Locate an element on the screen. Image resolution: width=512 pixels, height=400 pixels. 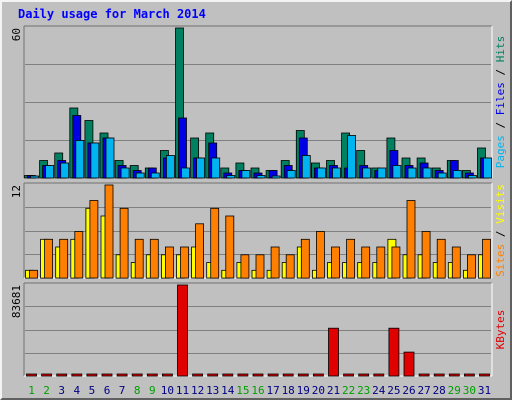
visits-sites-axis-title: Sites / Visits is located at coordinates (500, 230).